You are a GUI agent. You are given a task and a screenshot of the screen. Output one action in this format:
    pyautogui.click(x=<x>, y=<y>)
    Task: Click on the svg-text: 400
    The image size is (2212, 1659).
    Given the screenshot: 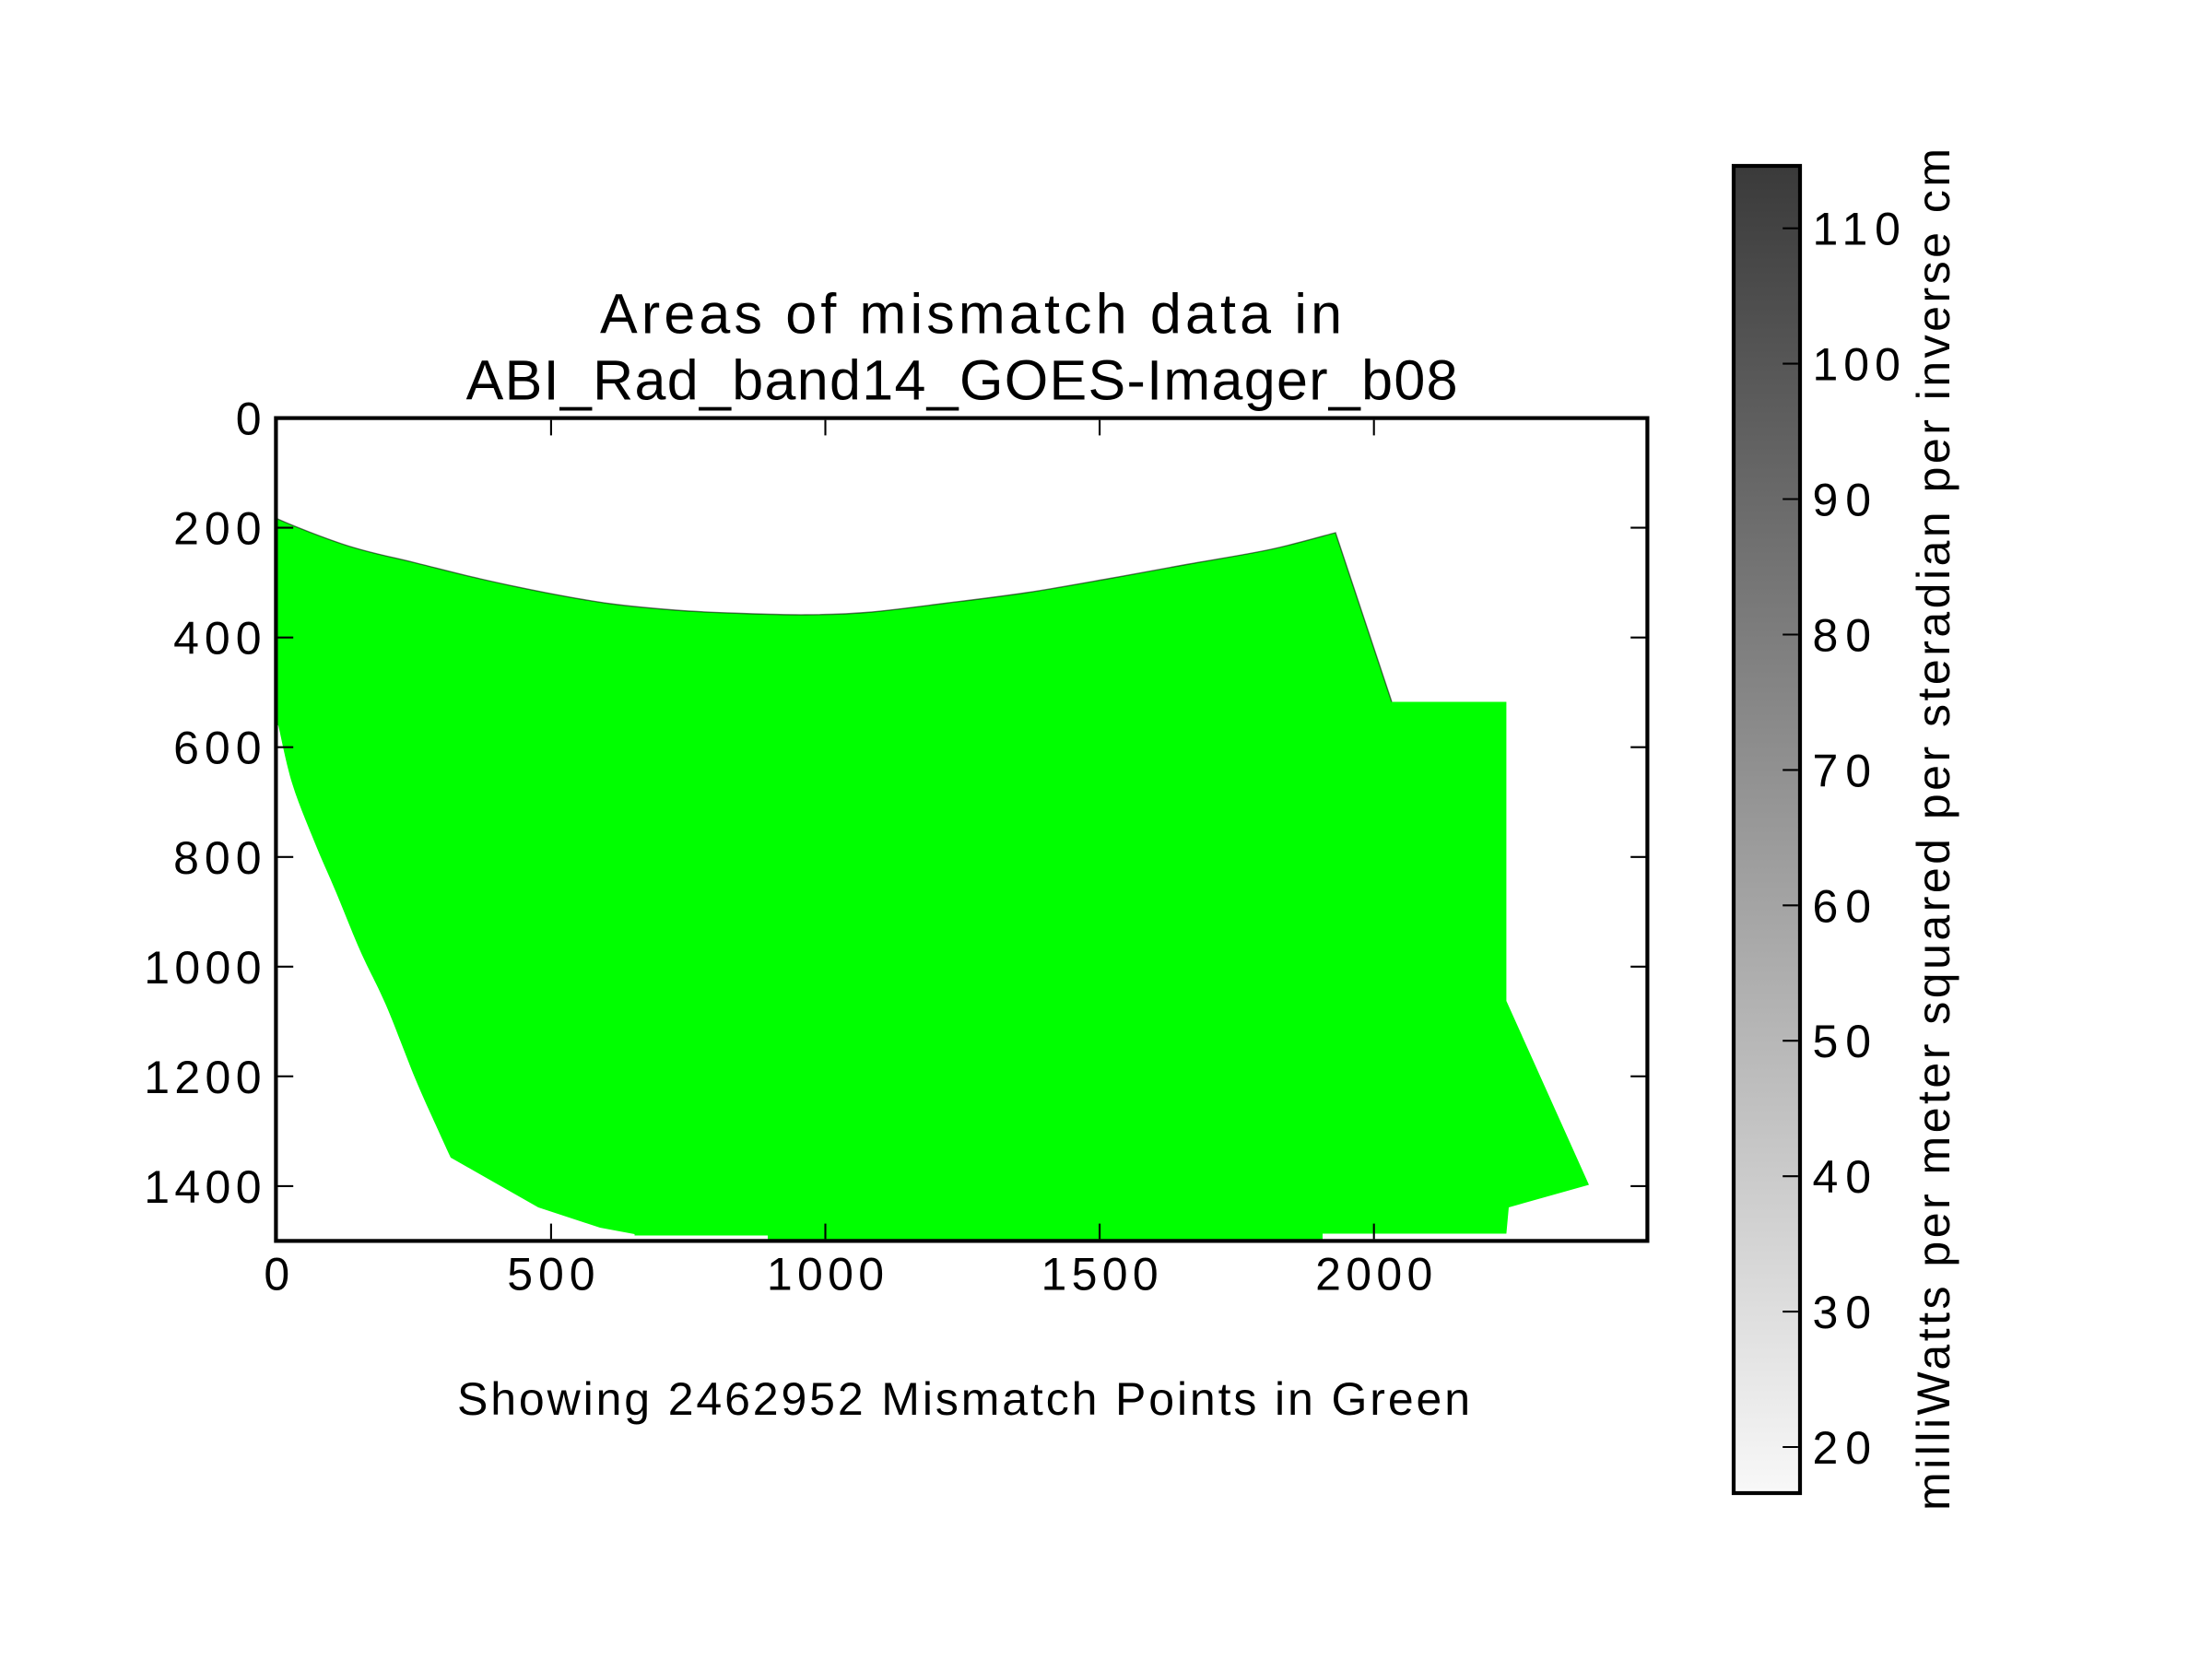 What is the action you would take?
    pyautogui.click(x=217, y=639)
    